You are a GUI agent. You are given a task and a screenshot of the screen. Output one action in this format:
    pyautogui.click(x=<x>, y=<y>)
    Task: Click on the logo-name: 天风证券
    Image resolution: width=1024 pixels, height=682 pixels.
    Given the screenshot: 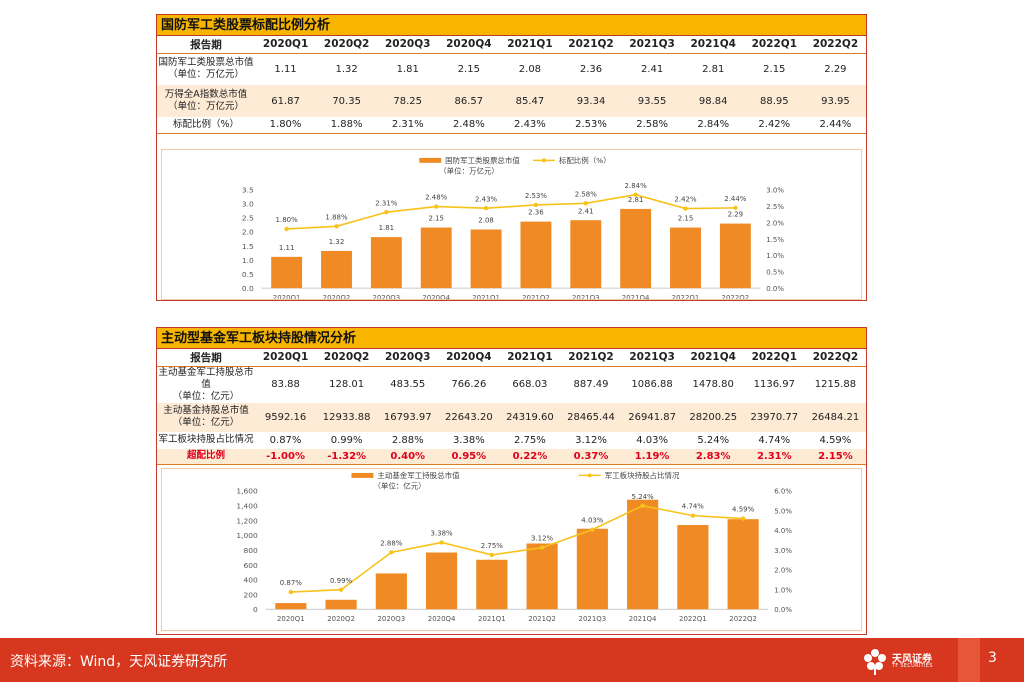 What is the action you would take?
    pyautogui.click(x=912, y=659)
    